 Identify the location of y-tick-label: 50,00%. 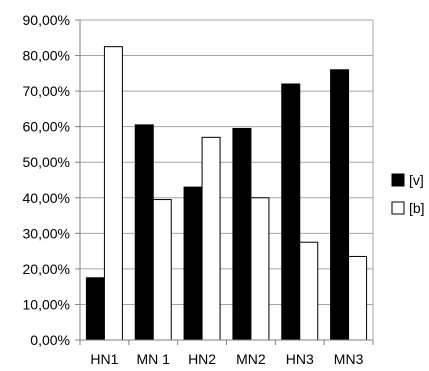
(46, 162).